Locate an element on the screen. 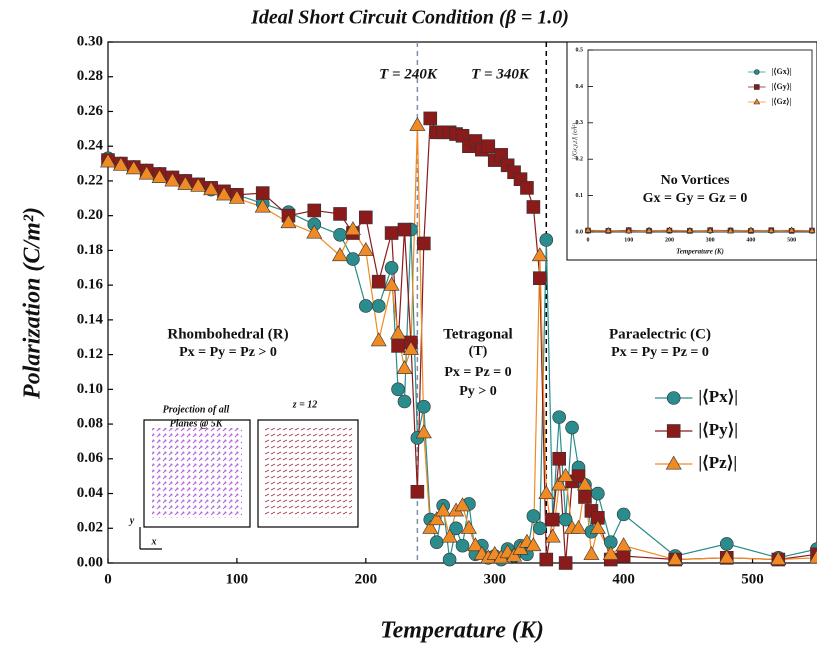 This screenshot has width=817, height=651. annotation: Px = Pz = 0 is located at coordinates (477, 372).